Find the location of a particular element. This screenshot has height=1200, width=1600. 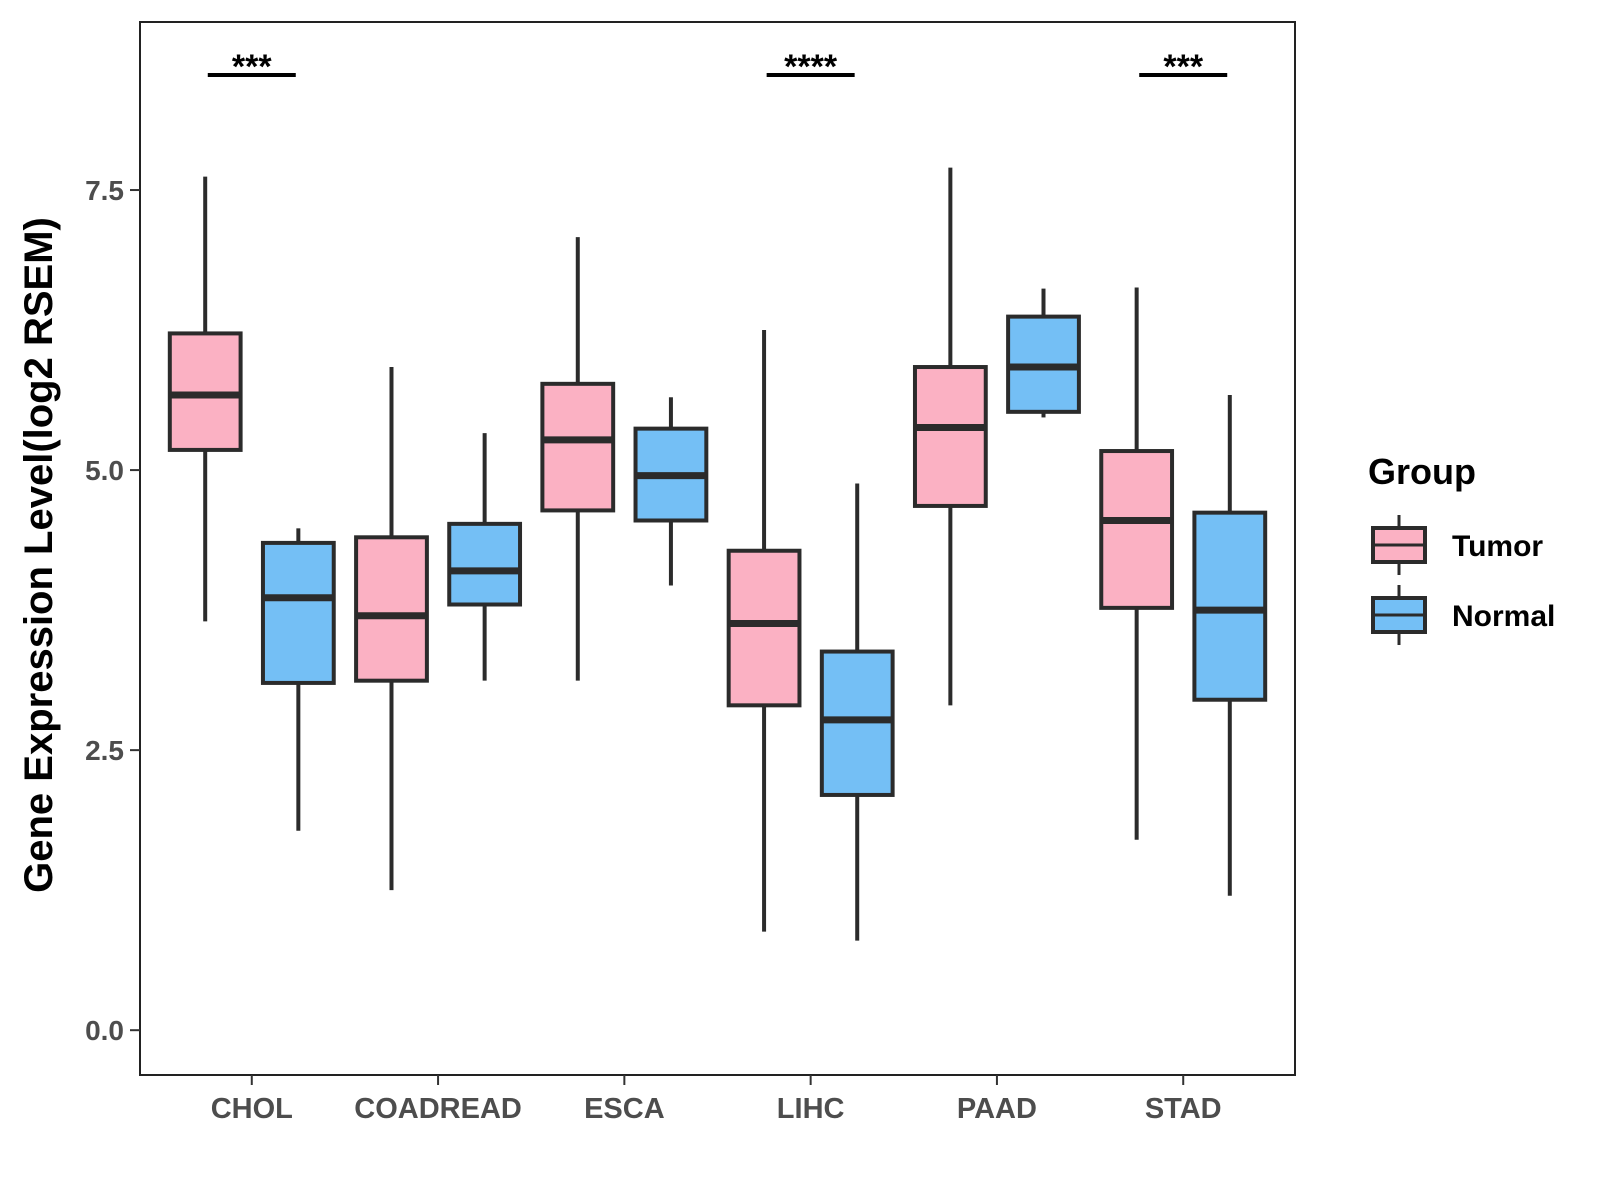

x-tick-label: PAAD is located at coordinates (997, 1109).